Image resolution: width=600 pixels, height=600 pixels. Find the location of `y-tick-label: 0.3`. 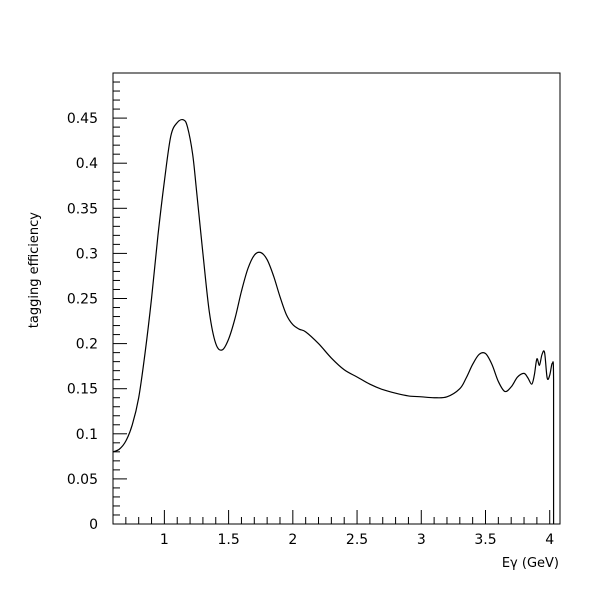

y-tick-label: 0.3 is located at coordinates (87, 254).